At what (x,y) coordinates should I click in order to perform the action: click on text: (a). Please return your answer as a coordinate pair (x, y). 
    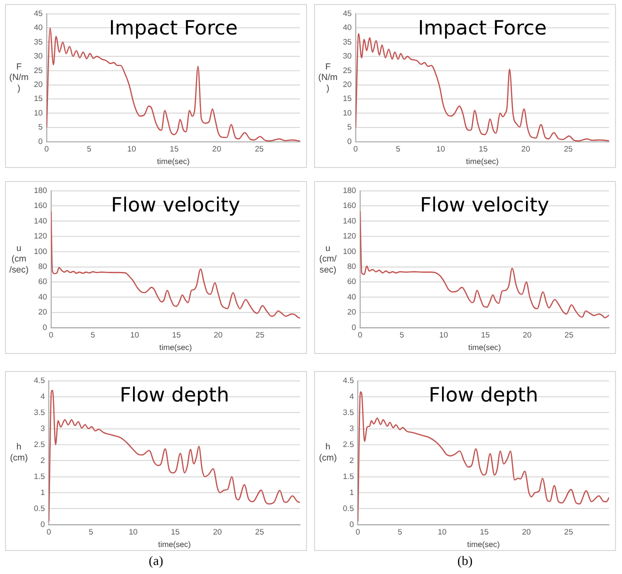
    Looking at the image, I should click on (156, 561).